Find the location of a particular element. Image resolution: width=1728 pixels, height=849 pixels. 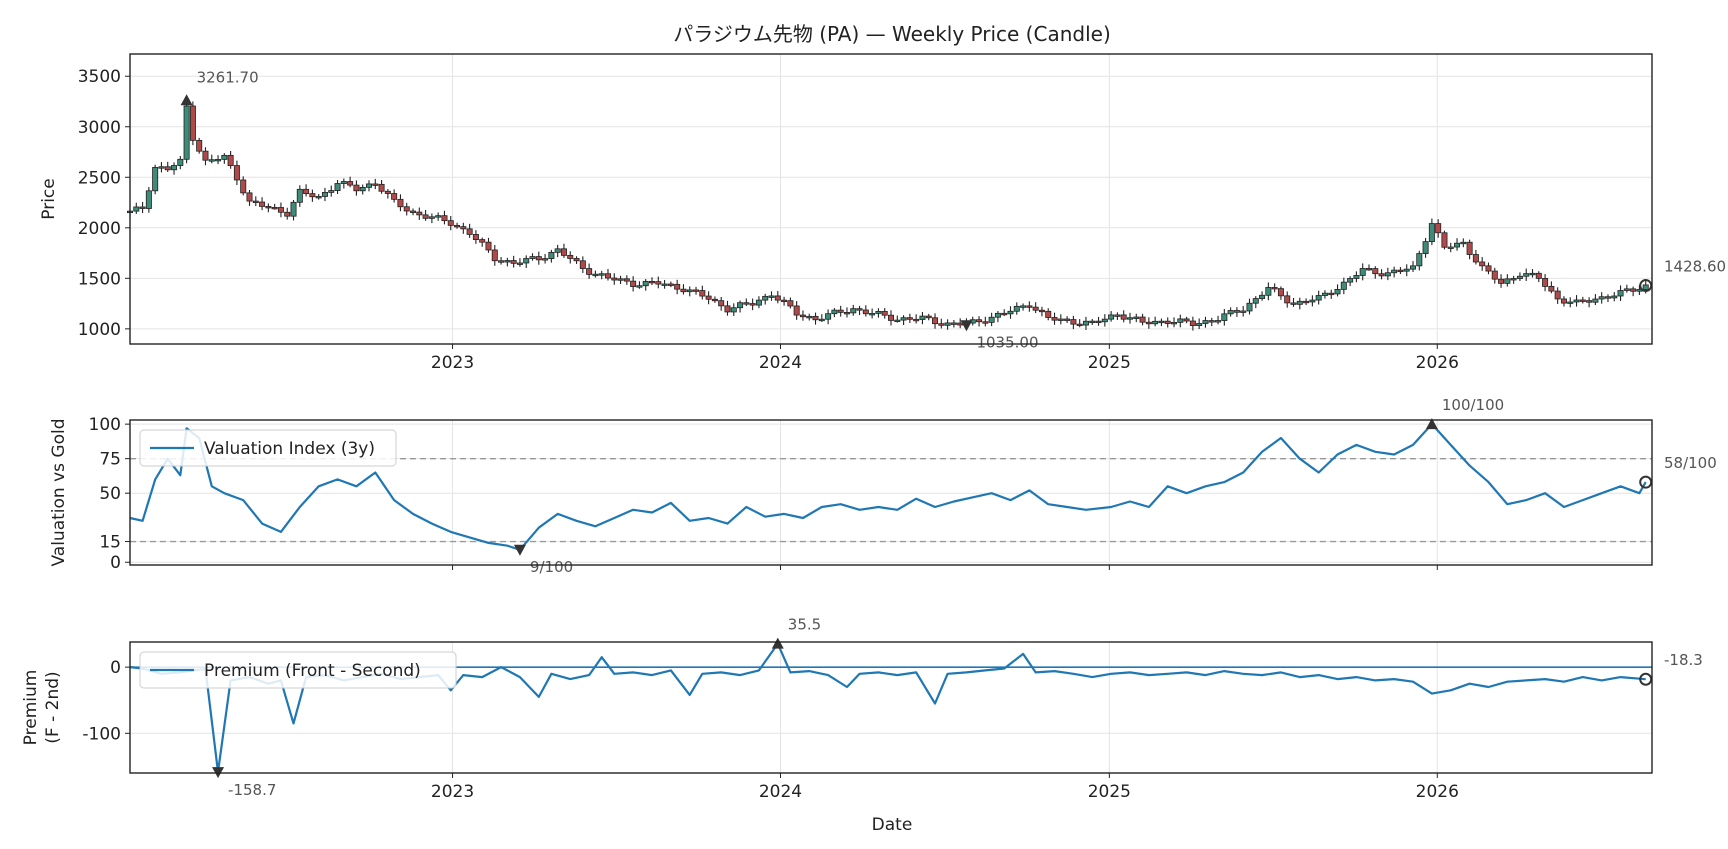

y-tick-label: 50 is located at coordinates (110, 494).